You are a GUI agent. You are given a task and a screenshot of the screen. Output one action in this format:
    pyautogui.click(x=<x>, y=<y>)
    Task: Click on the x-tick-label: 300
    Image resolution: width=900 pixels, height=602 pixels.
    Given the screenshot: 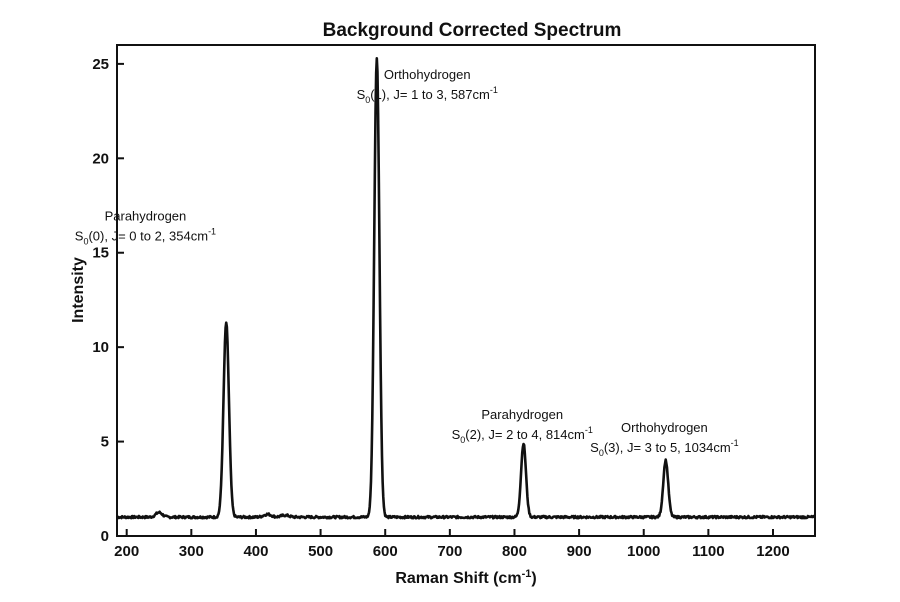 What is the action you would take?
    pyautogui.click(x=191, y=551)
    